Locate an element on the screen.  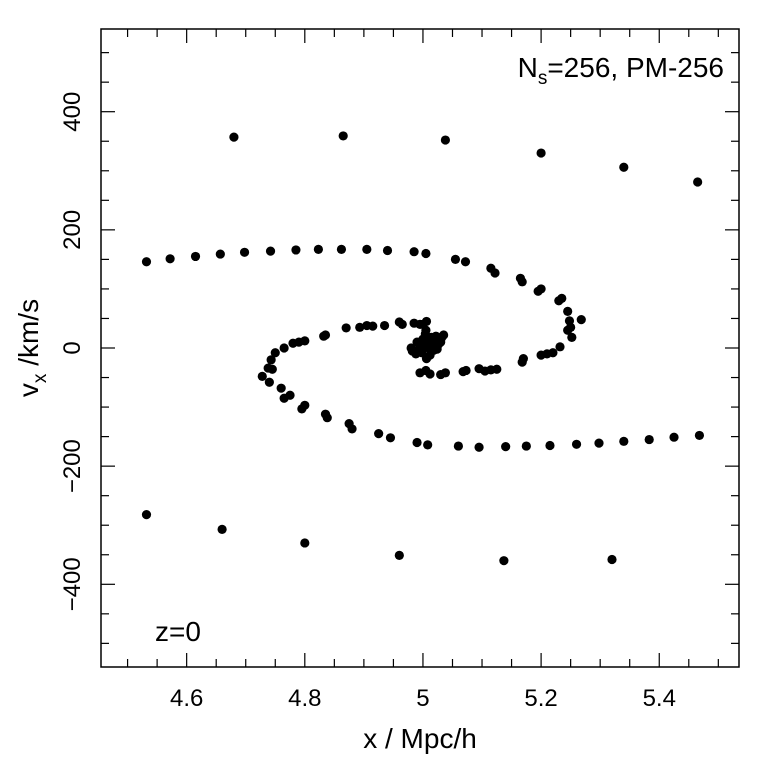
annotation-rest: =256, PM-256 is located at coordinates (635, 67).